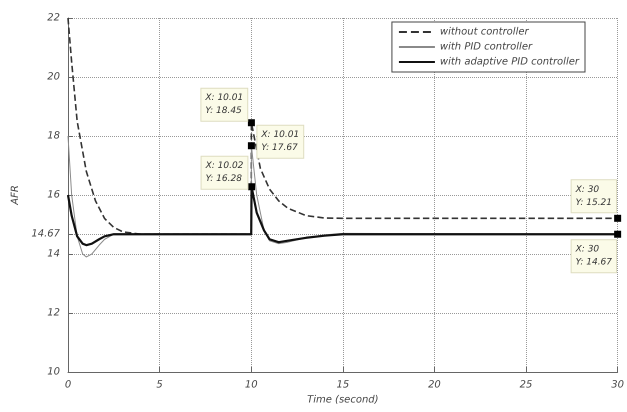 The height and width of the screenshot is (412, 627). I want to click on legend-label: with PID controller, so click(486, 47).